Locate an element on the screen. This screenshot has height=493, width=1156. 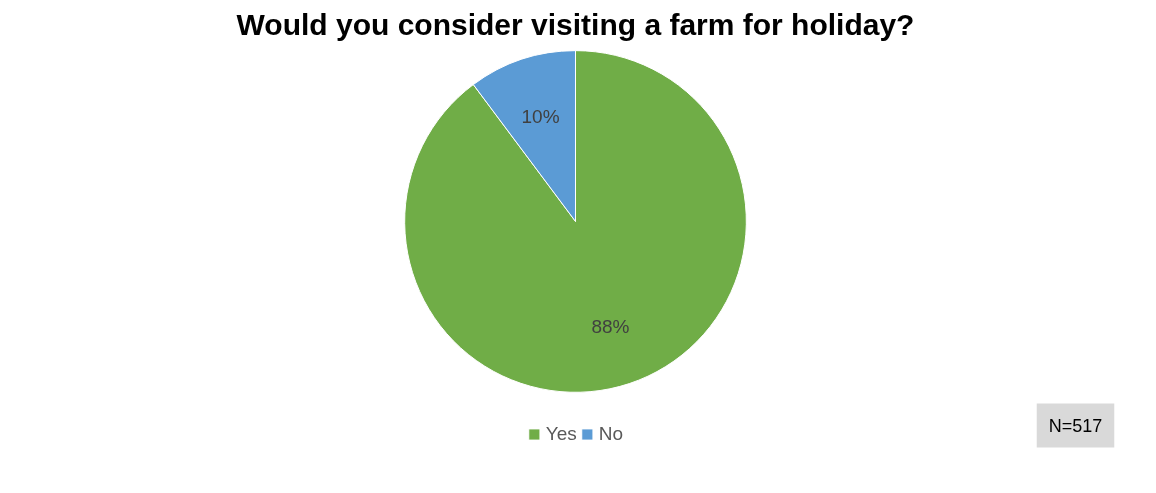
legend-label: No is located at coordinates (611, 434).